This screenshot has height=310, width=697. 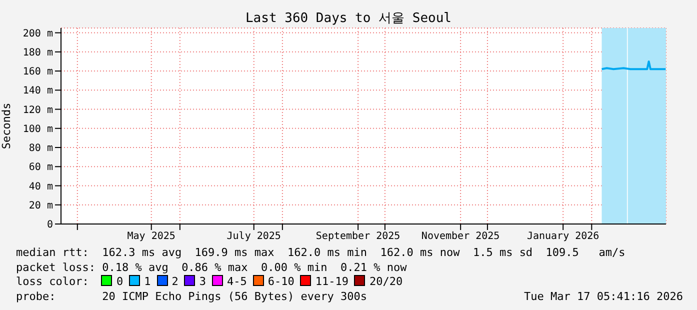 What do you see at coordinates (37, 34) in the screenshot?
I see `y-tick-label: 200 m` at bounding box center [37, 34].